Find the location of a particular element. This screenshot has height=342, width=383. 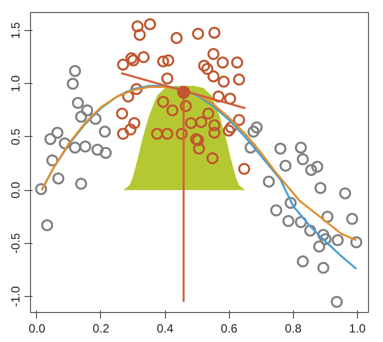

x-tick-label: 0.2 is located at coordinates (101, 329).